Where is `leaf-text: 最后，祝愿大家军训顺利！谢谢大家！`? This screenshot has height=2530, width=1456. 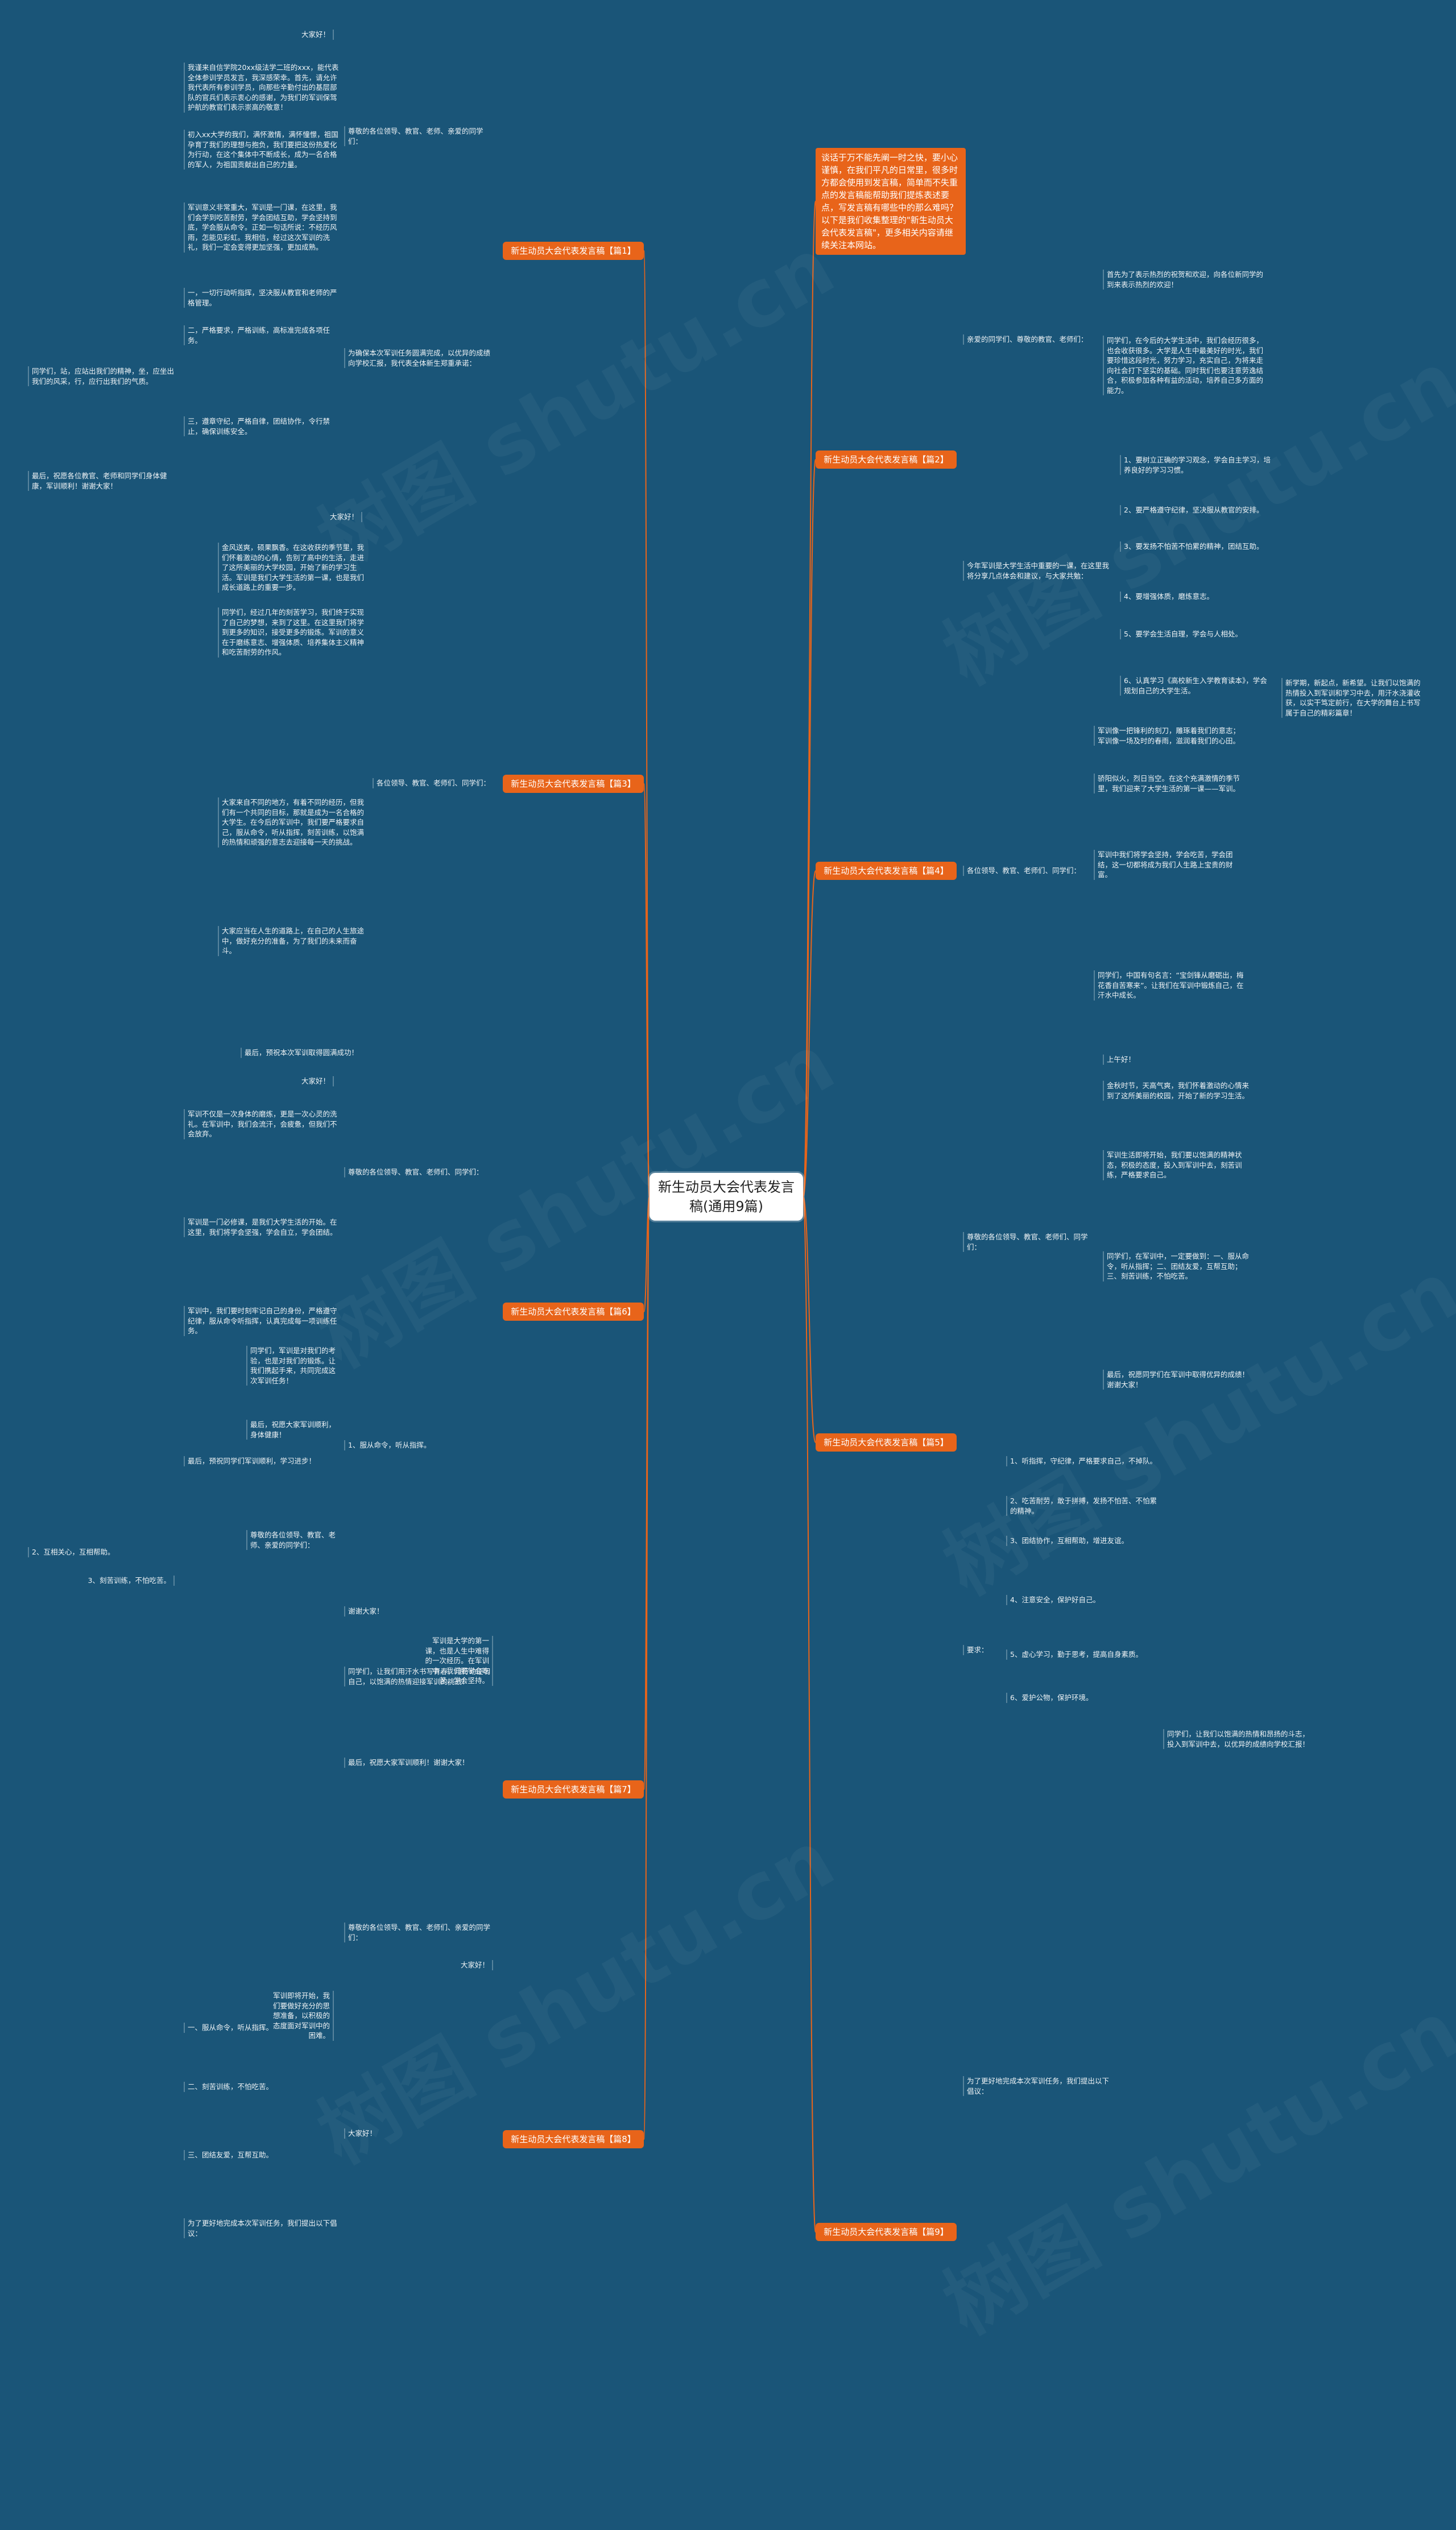 leaf-text: 最后，祝愿大家军训顺利！谢谢大家！ is located at coordinates (408, 1762).